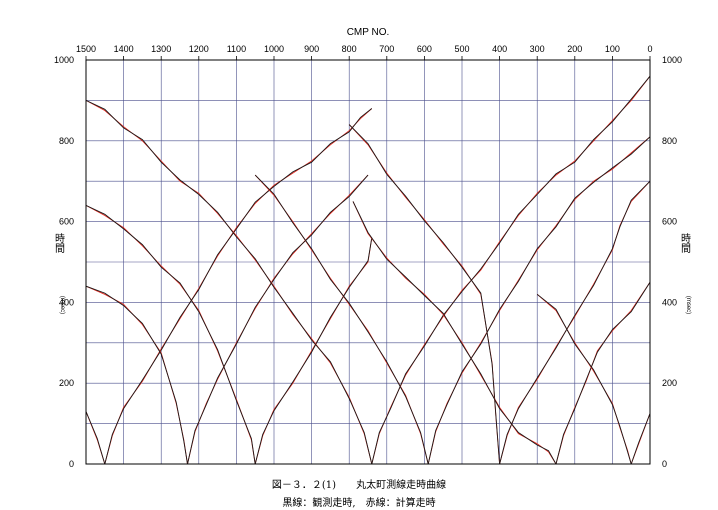 This screenshot has width=718, height=510. What do you see at coordinates (685, 243) in the screenshot?
I see `right-axis-label: 時間` at bounding box center [685, 243].